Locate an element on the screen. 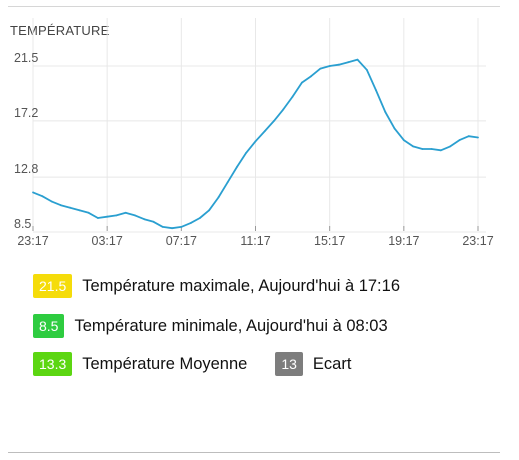 The height and width of the screenshot is (460, 519). x-tick-label: 07:17 is located at coordinates (181, 241).